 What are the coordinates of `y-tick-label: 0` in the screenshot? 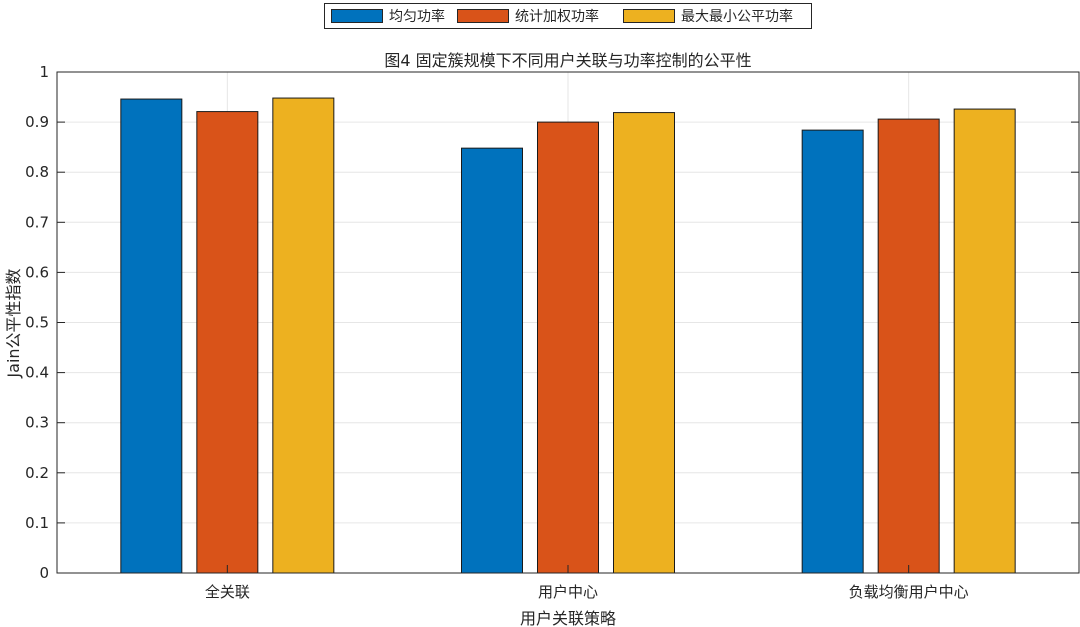 It's located at (44, 573).